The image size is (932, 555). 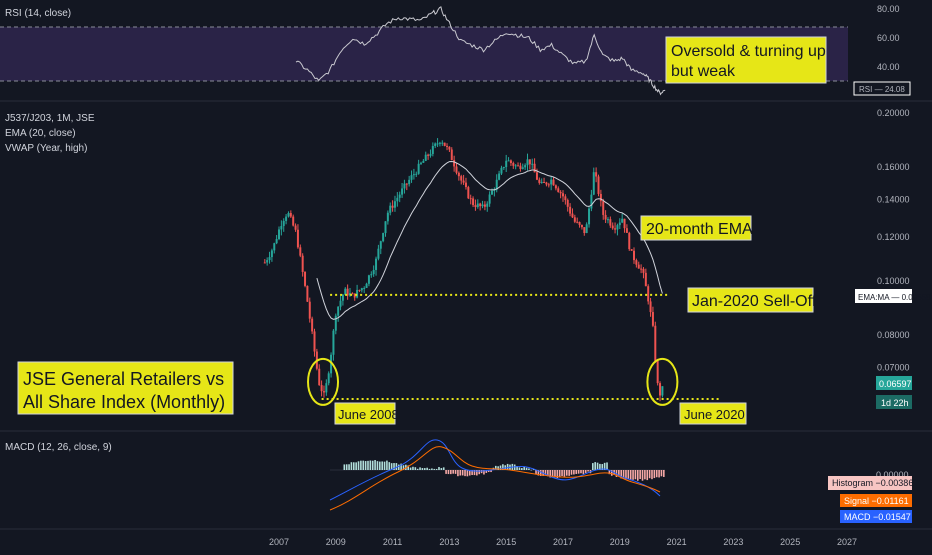 I want to click on vwap-legend: VWAP (Year, high), so click(x=46, y=148).